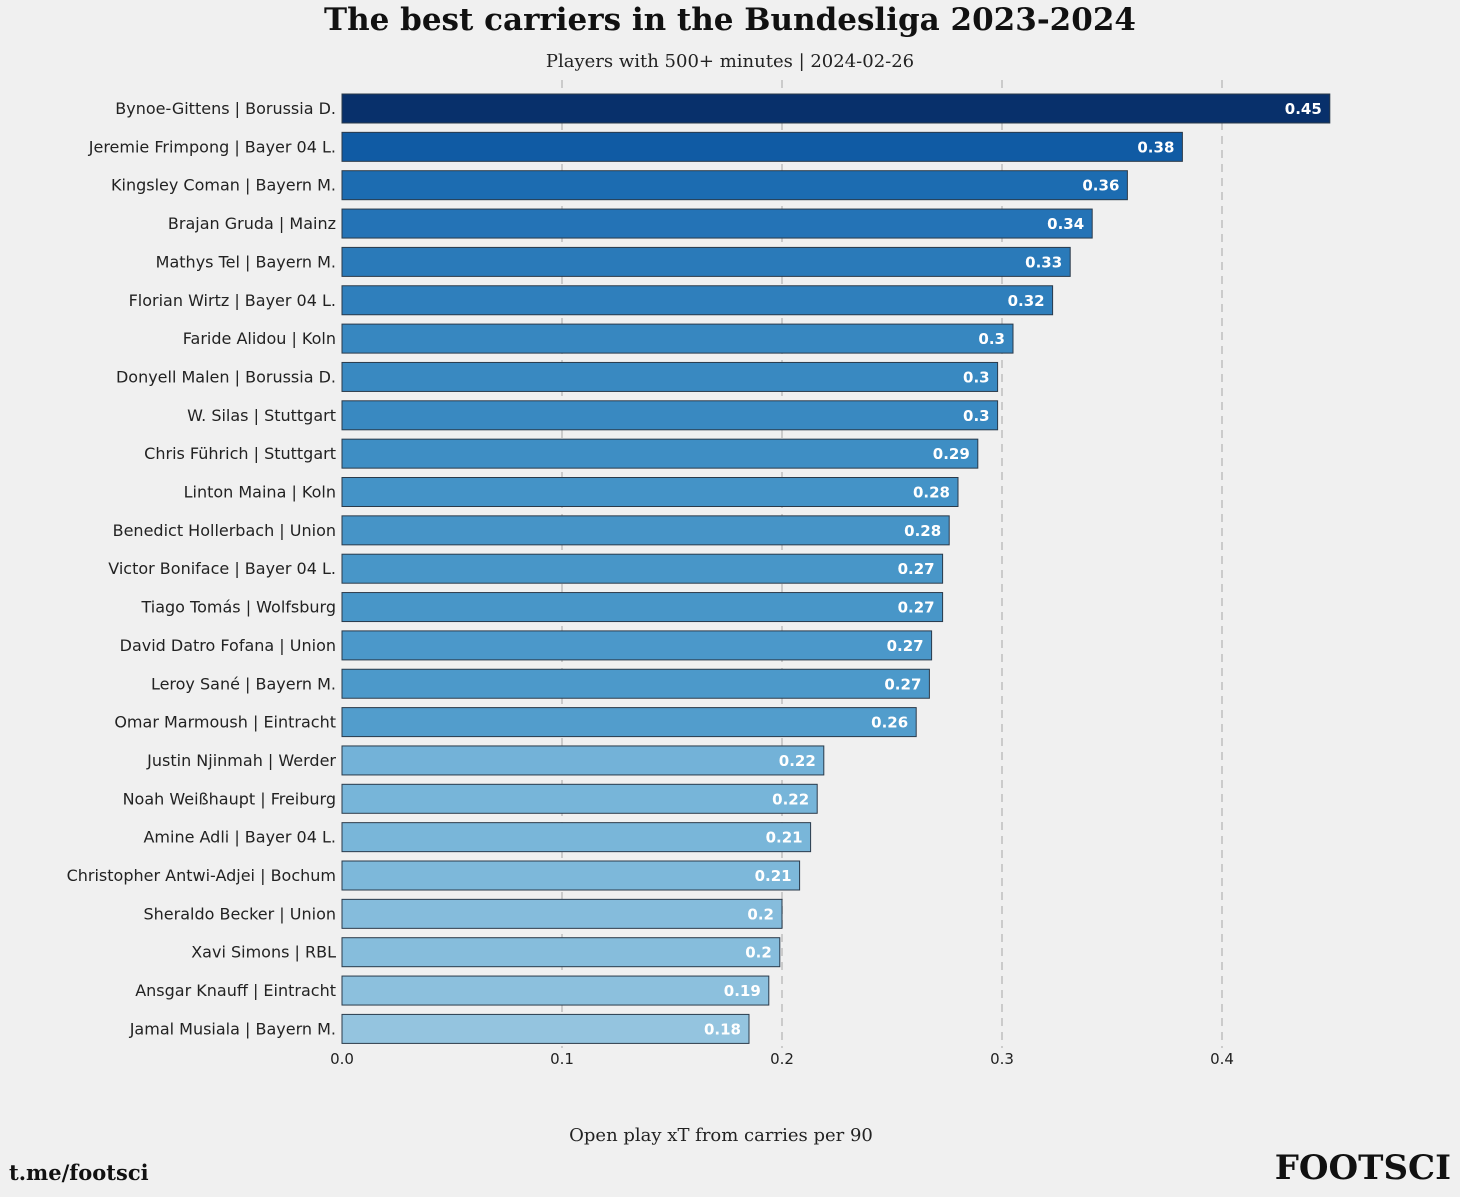 The image size is (1460, 1197). I want to click on y-tick-label: Tiago Tomás | Wolfsburg, so click(238, 607).